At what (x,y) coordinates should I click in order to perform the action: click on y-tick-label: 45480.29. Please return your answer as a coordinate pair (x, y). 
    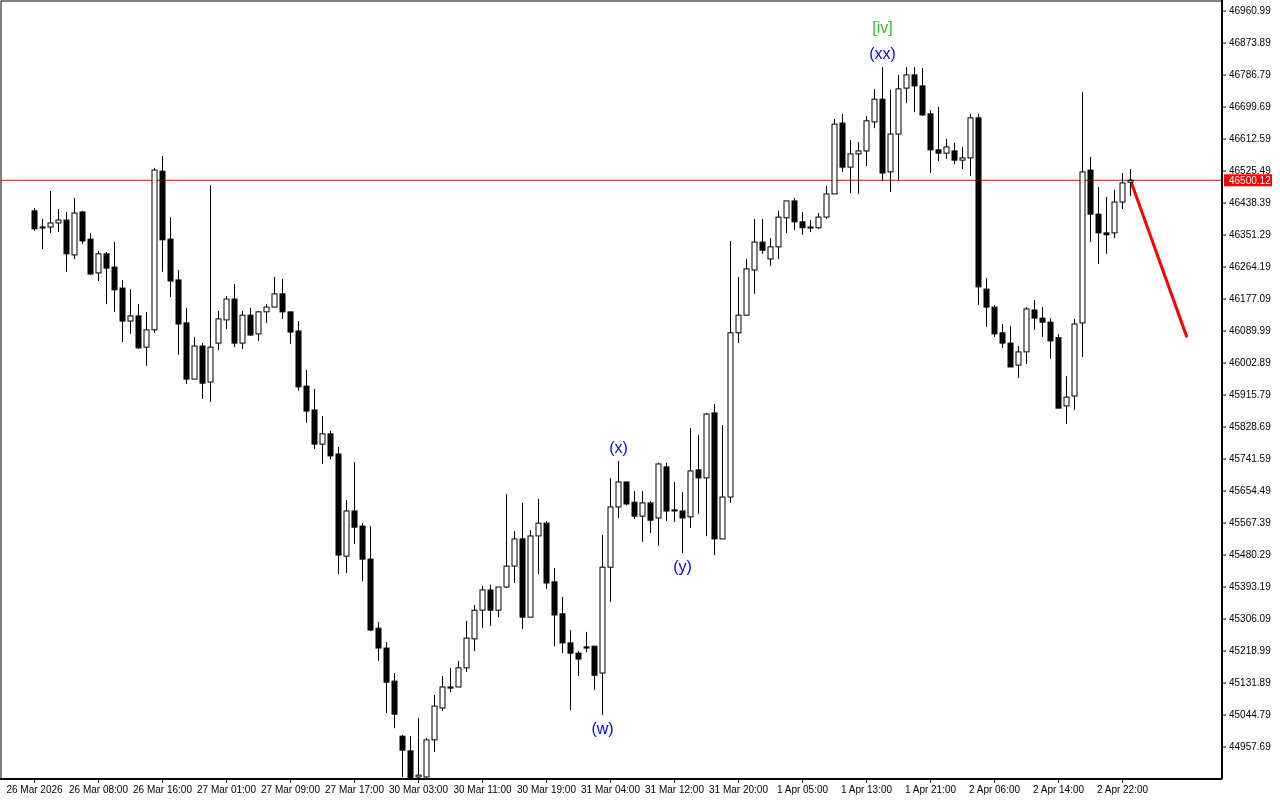
    Looking at the image, I should click on (1250, 555).